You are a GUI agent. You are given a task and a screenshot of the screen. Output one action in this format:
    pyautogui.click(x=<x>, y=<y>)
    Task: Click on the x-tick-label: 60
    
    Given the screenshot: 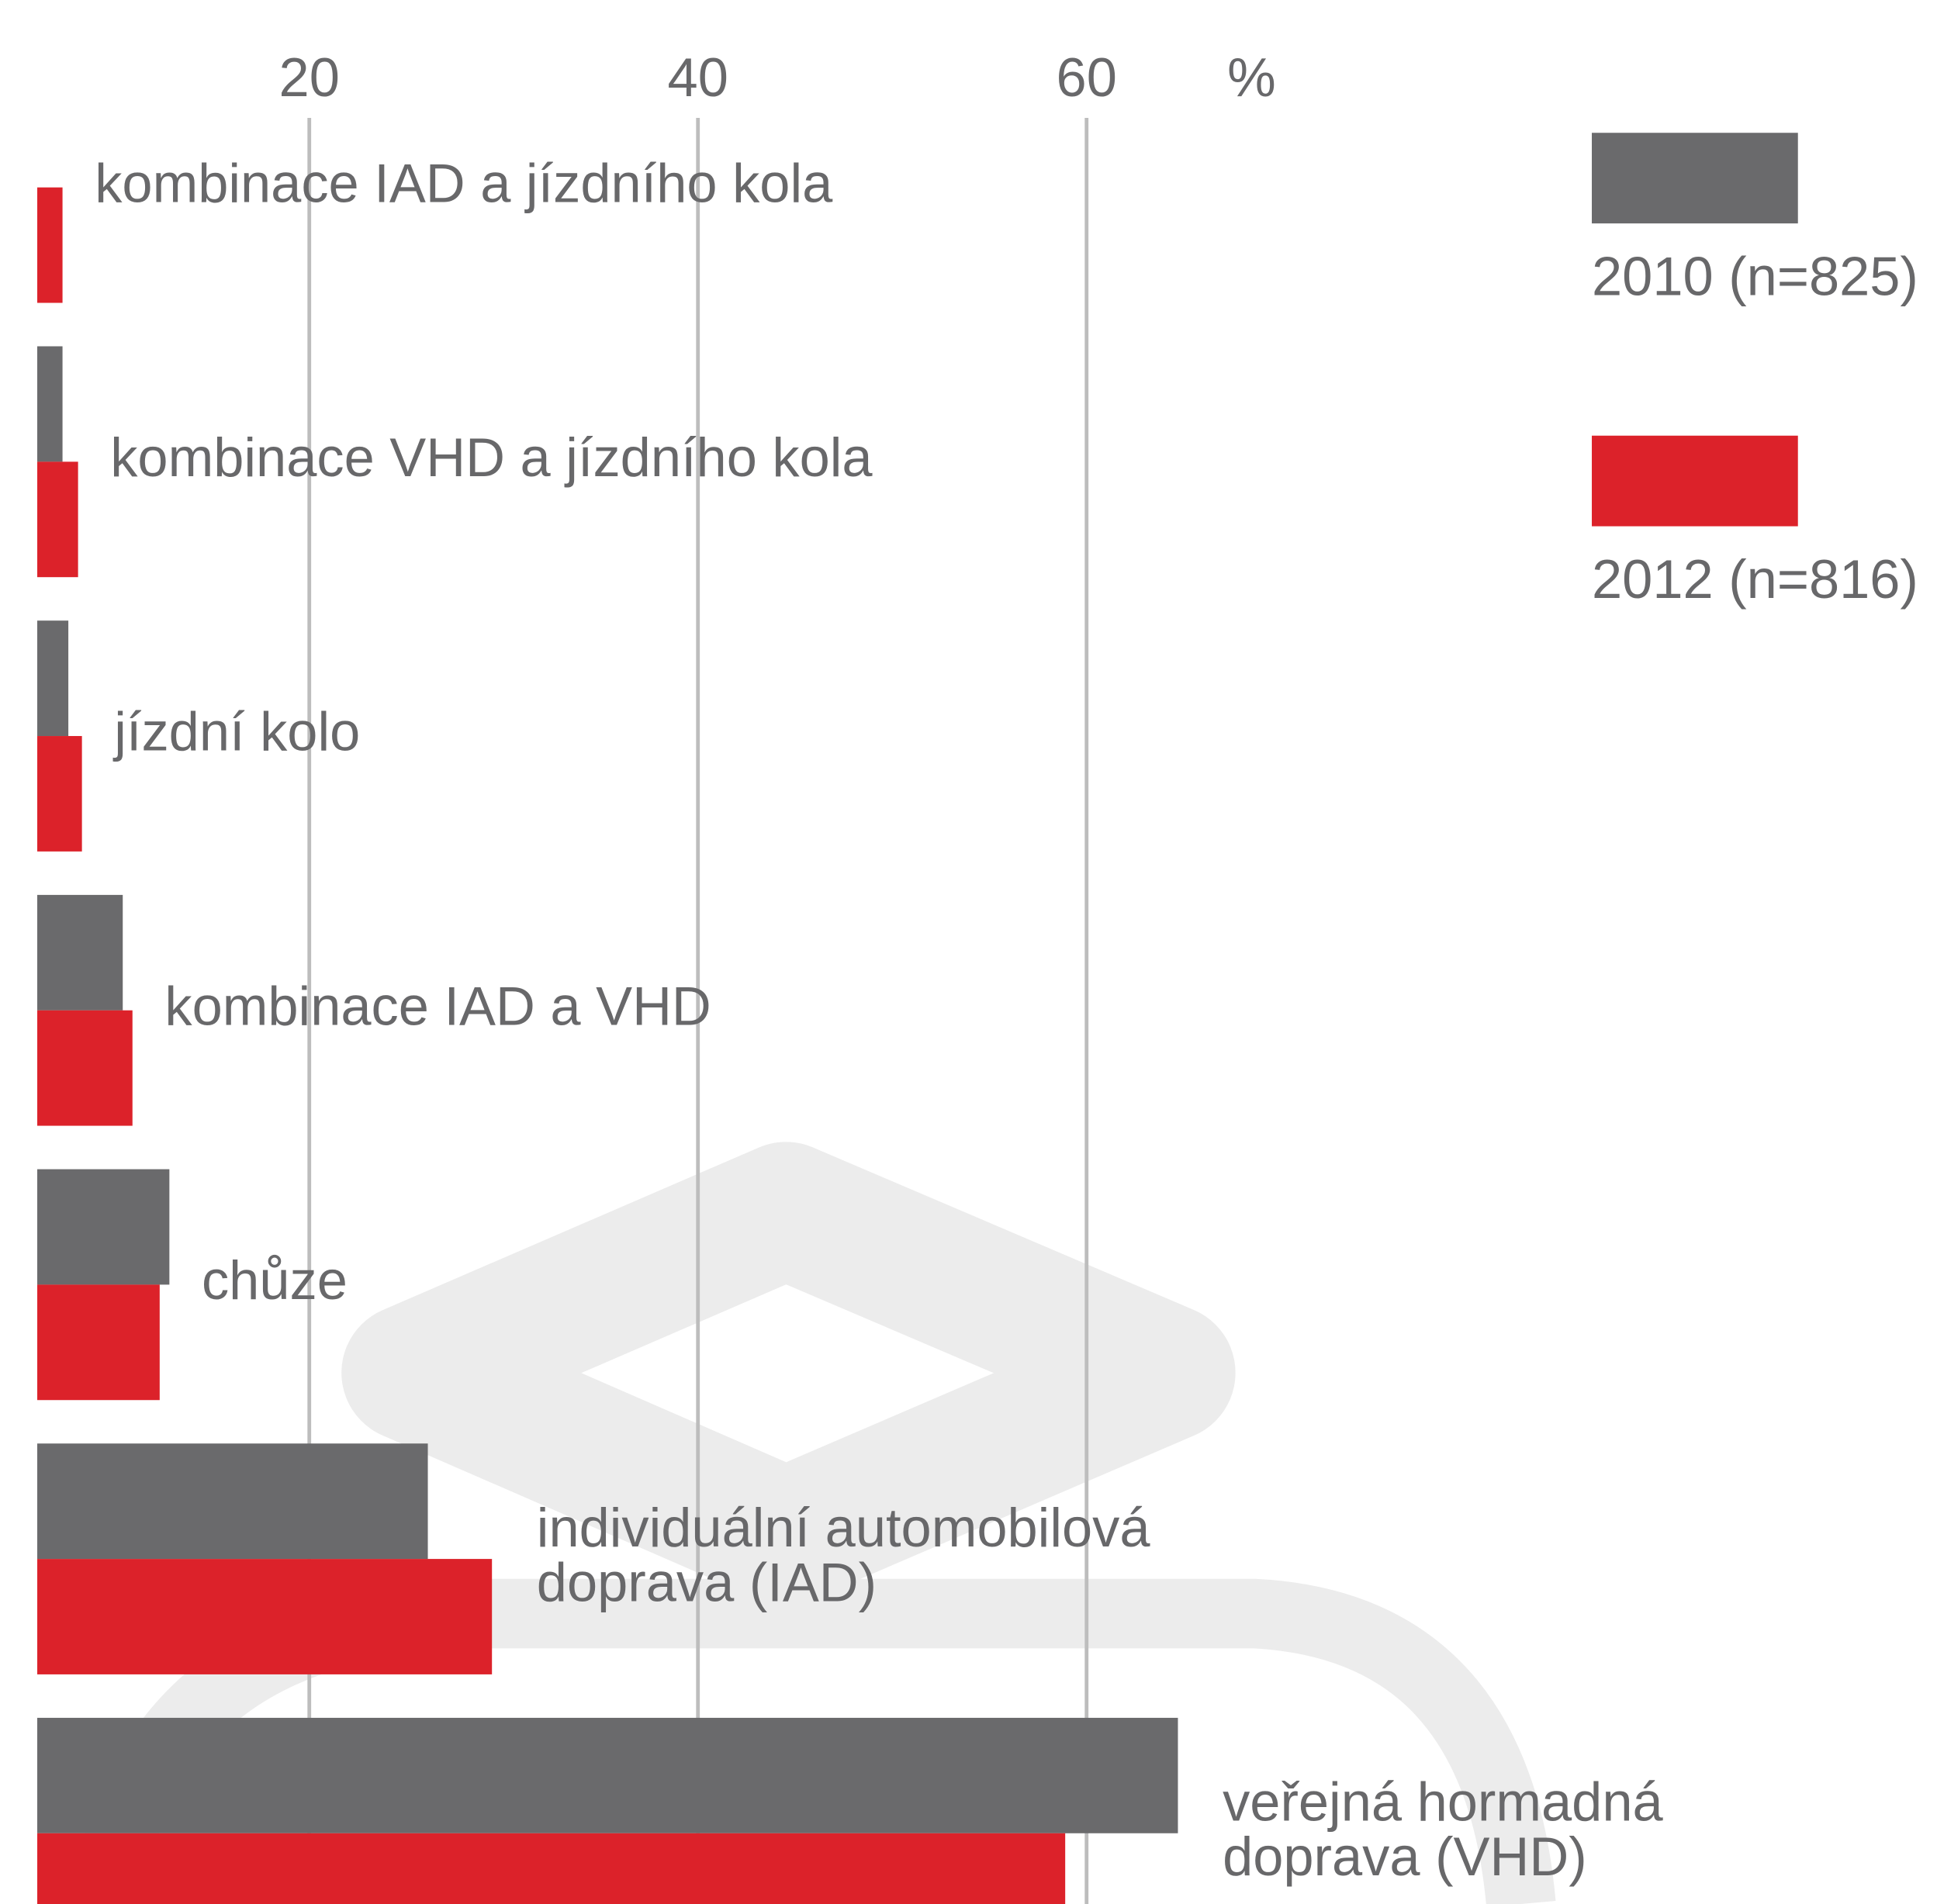 What is the action you would take?
    pyautogui.click(x=1087, y=77)
    